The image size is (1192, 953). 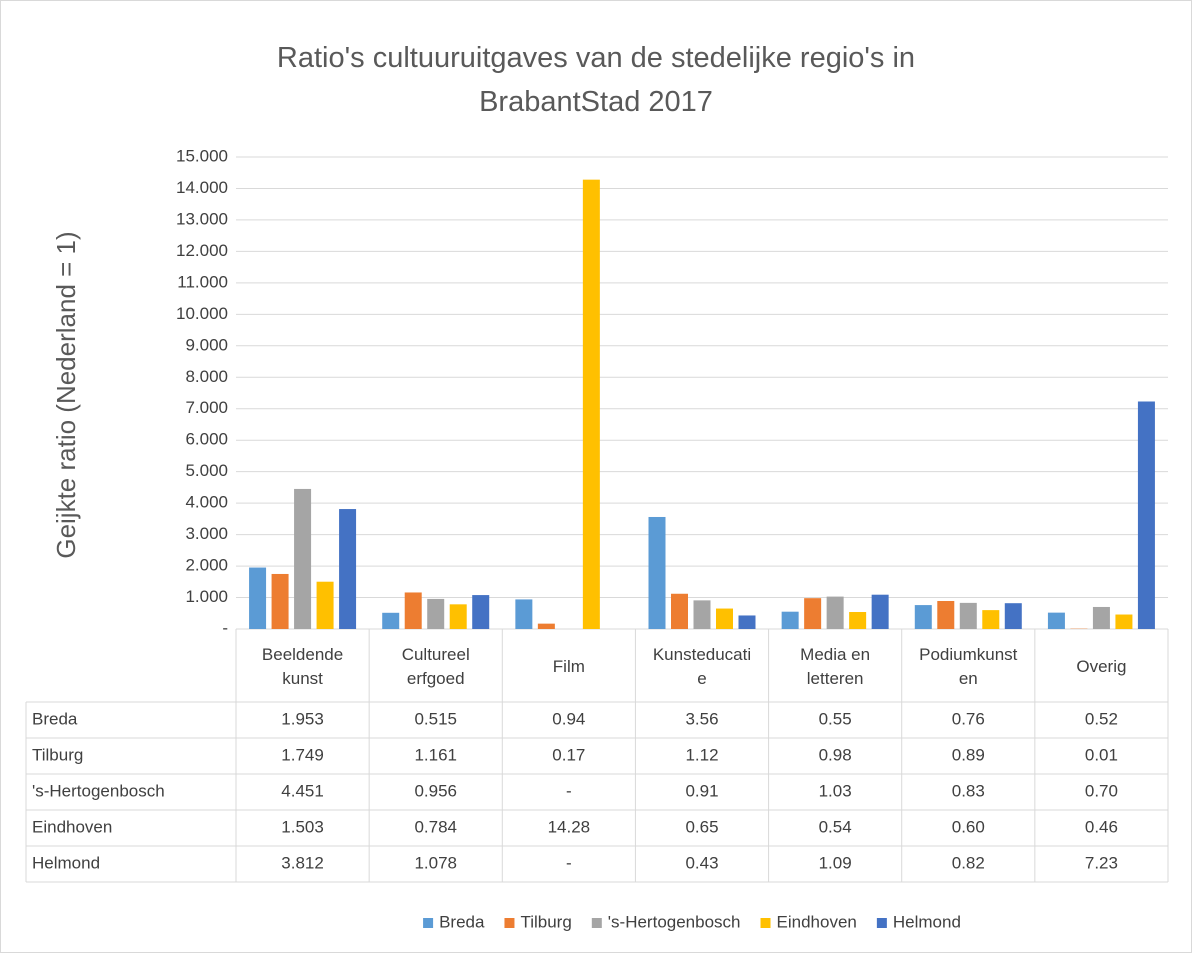 What do you see at coordinates (1101, 754) in the screenshot?
I see `table-cell: 0.01` at bounding box center [1101, 754].